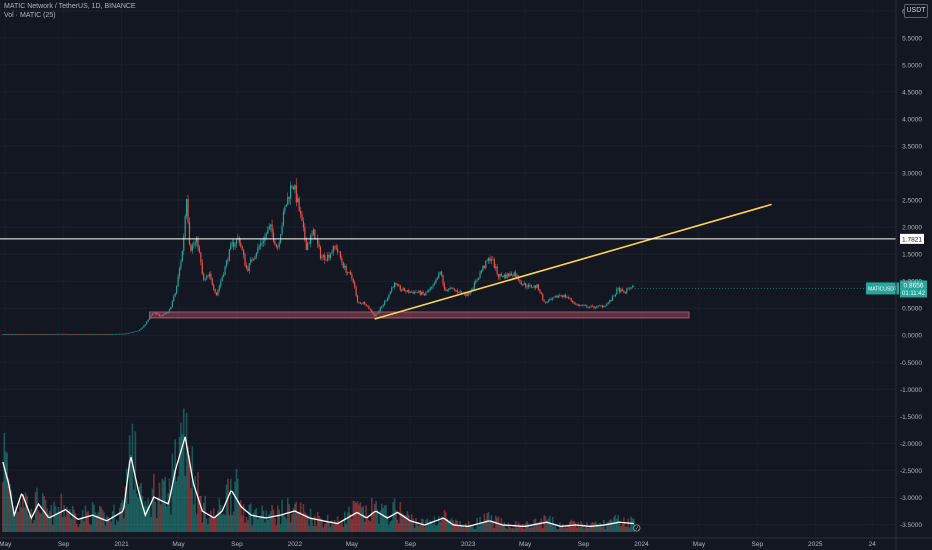 This screenshot has width=932, height=550. What do you see at coordinates (882, 288) in the screenshot?
I see `ticker-tag-bg` at bounding box center [882, 288].